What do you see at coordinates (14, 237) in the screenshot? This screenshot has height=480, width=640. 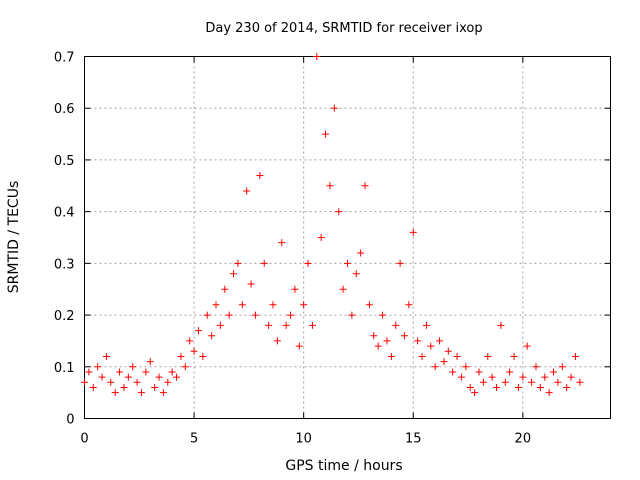 I see `y-axis-label: SRMTID / TECUs` at bounding box center [14, 237].